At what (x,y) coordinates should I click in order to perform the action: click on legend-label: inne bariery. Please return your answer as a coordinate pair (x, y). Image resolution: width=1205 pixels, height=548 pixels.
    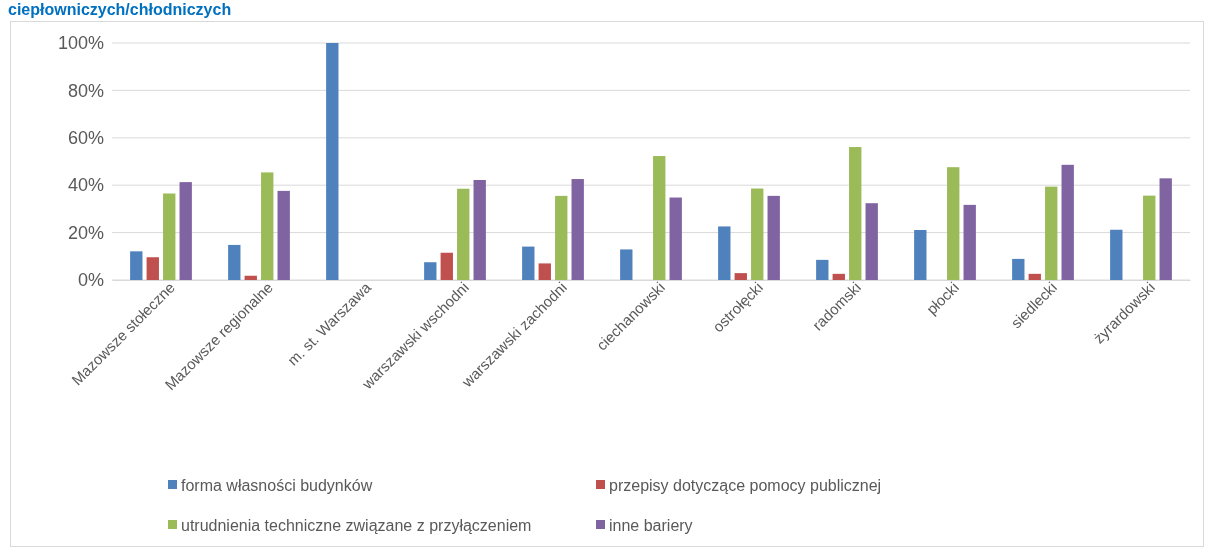
    Looking at the image, I should click on (651, 525).